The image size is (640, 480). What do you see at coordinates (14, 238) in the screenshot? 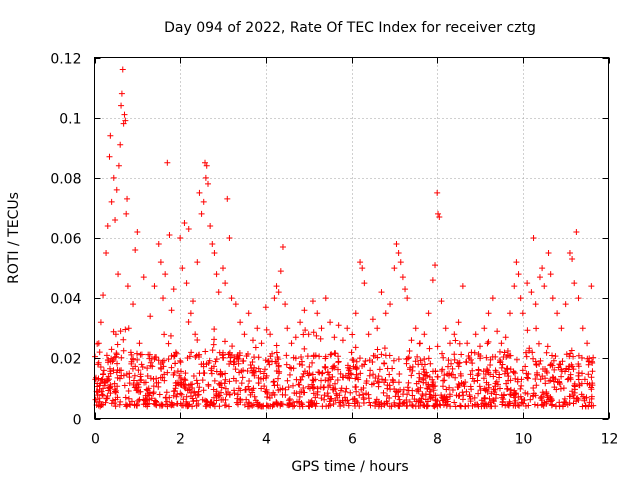
I see `y-axis-label: ROTI / TECUs` at bounding box center [14, 238].